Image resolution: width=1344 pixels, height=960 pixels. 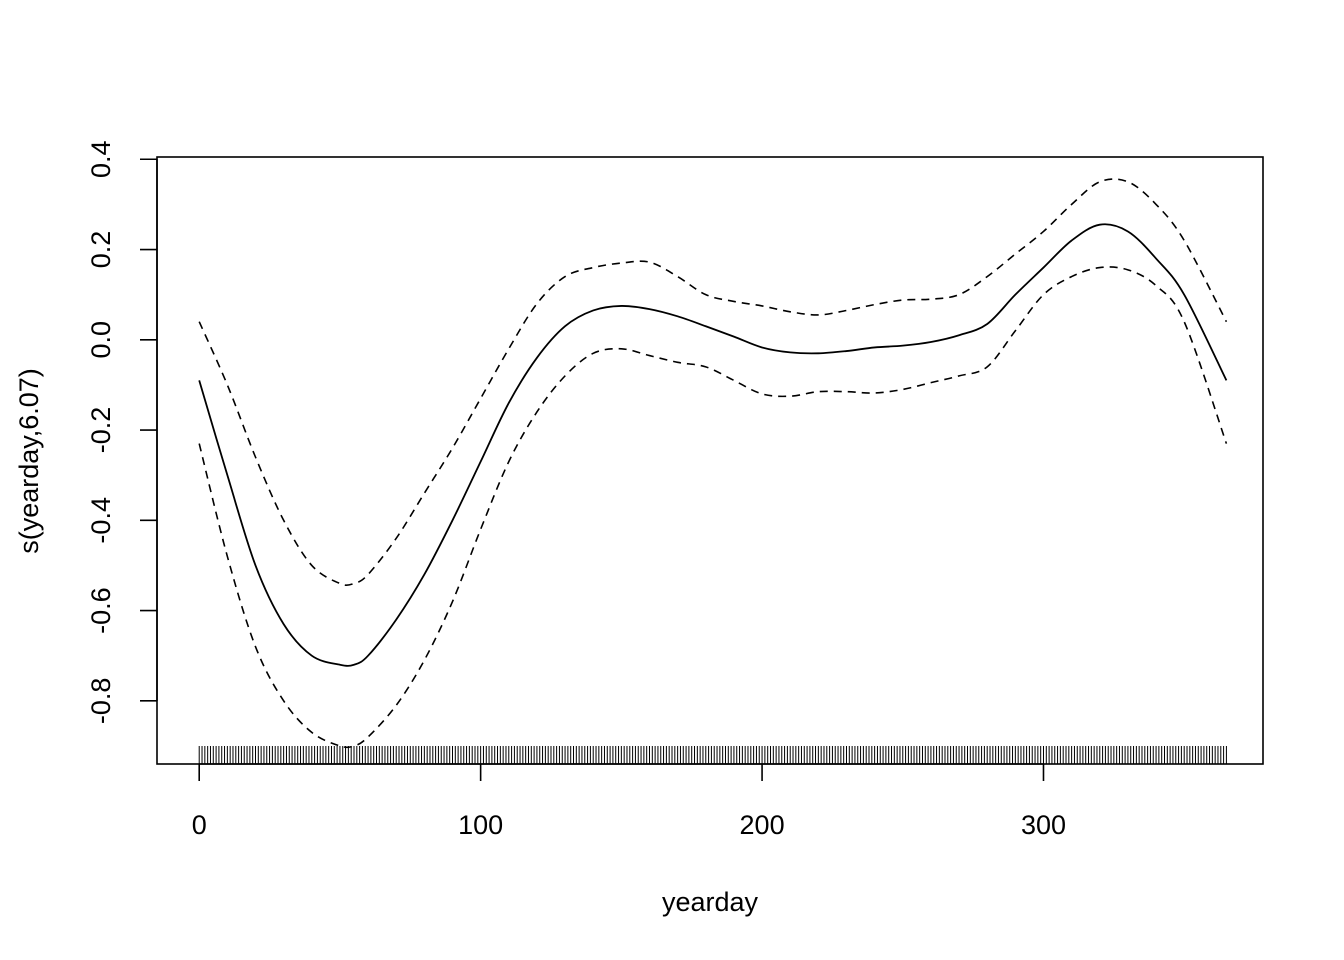 I want to click on y-tick-label: -0.4, so click(x=101, y=520).